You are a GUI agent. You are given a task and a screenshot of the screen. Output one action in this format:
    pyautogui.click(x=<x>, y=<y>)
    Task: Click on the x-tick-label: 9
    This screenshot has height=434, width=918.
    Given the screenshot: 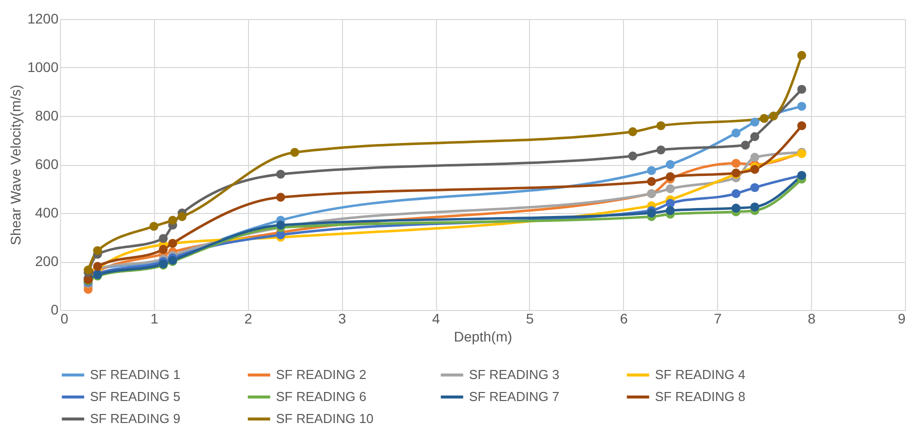 What is the action you would take?
    pyautogui.click(x=902, y=318)
    